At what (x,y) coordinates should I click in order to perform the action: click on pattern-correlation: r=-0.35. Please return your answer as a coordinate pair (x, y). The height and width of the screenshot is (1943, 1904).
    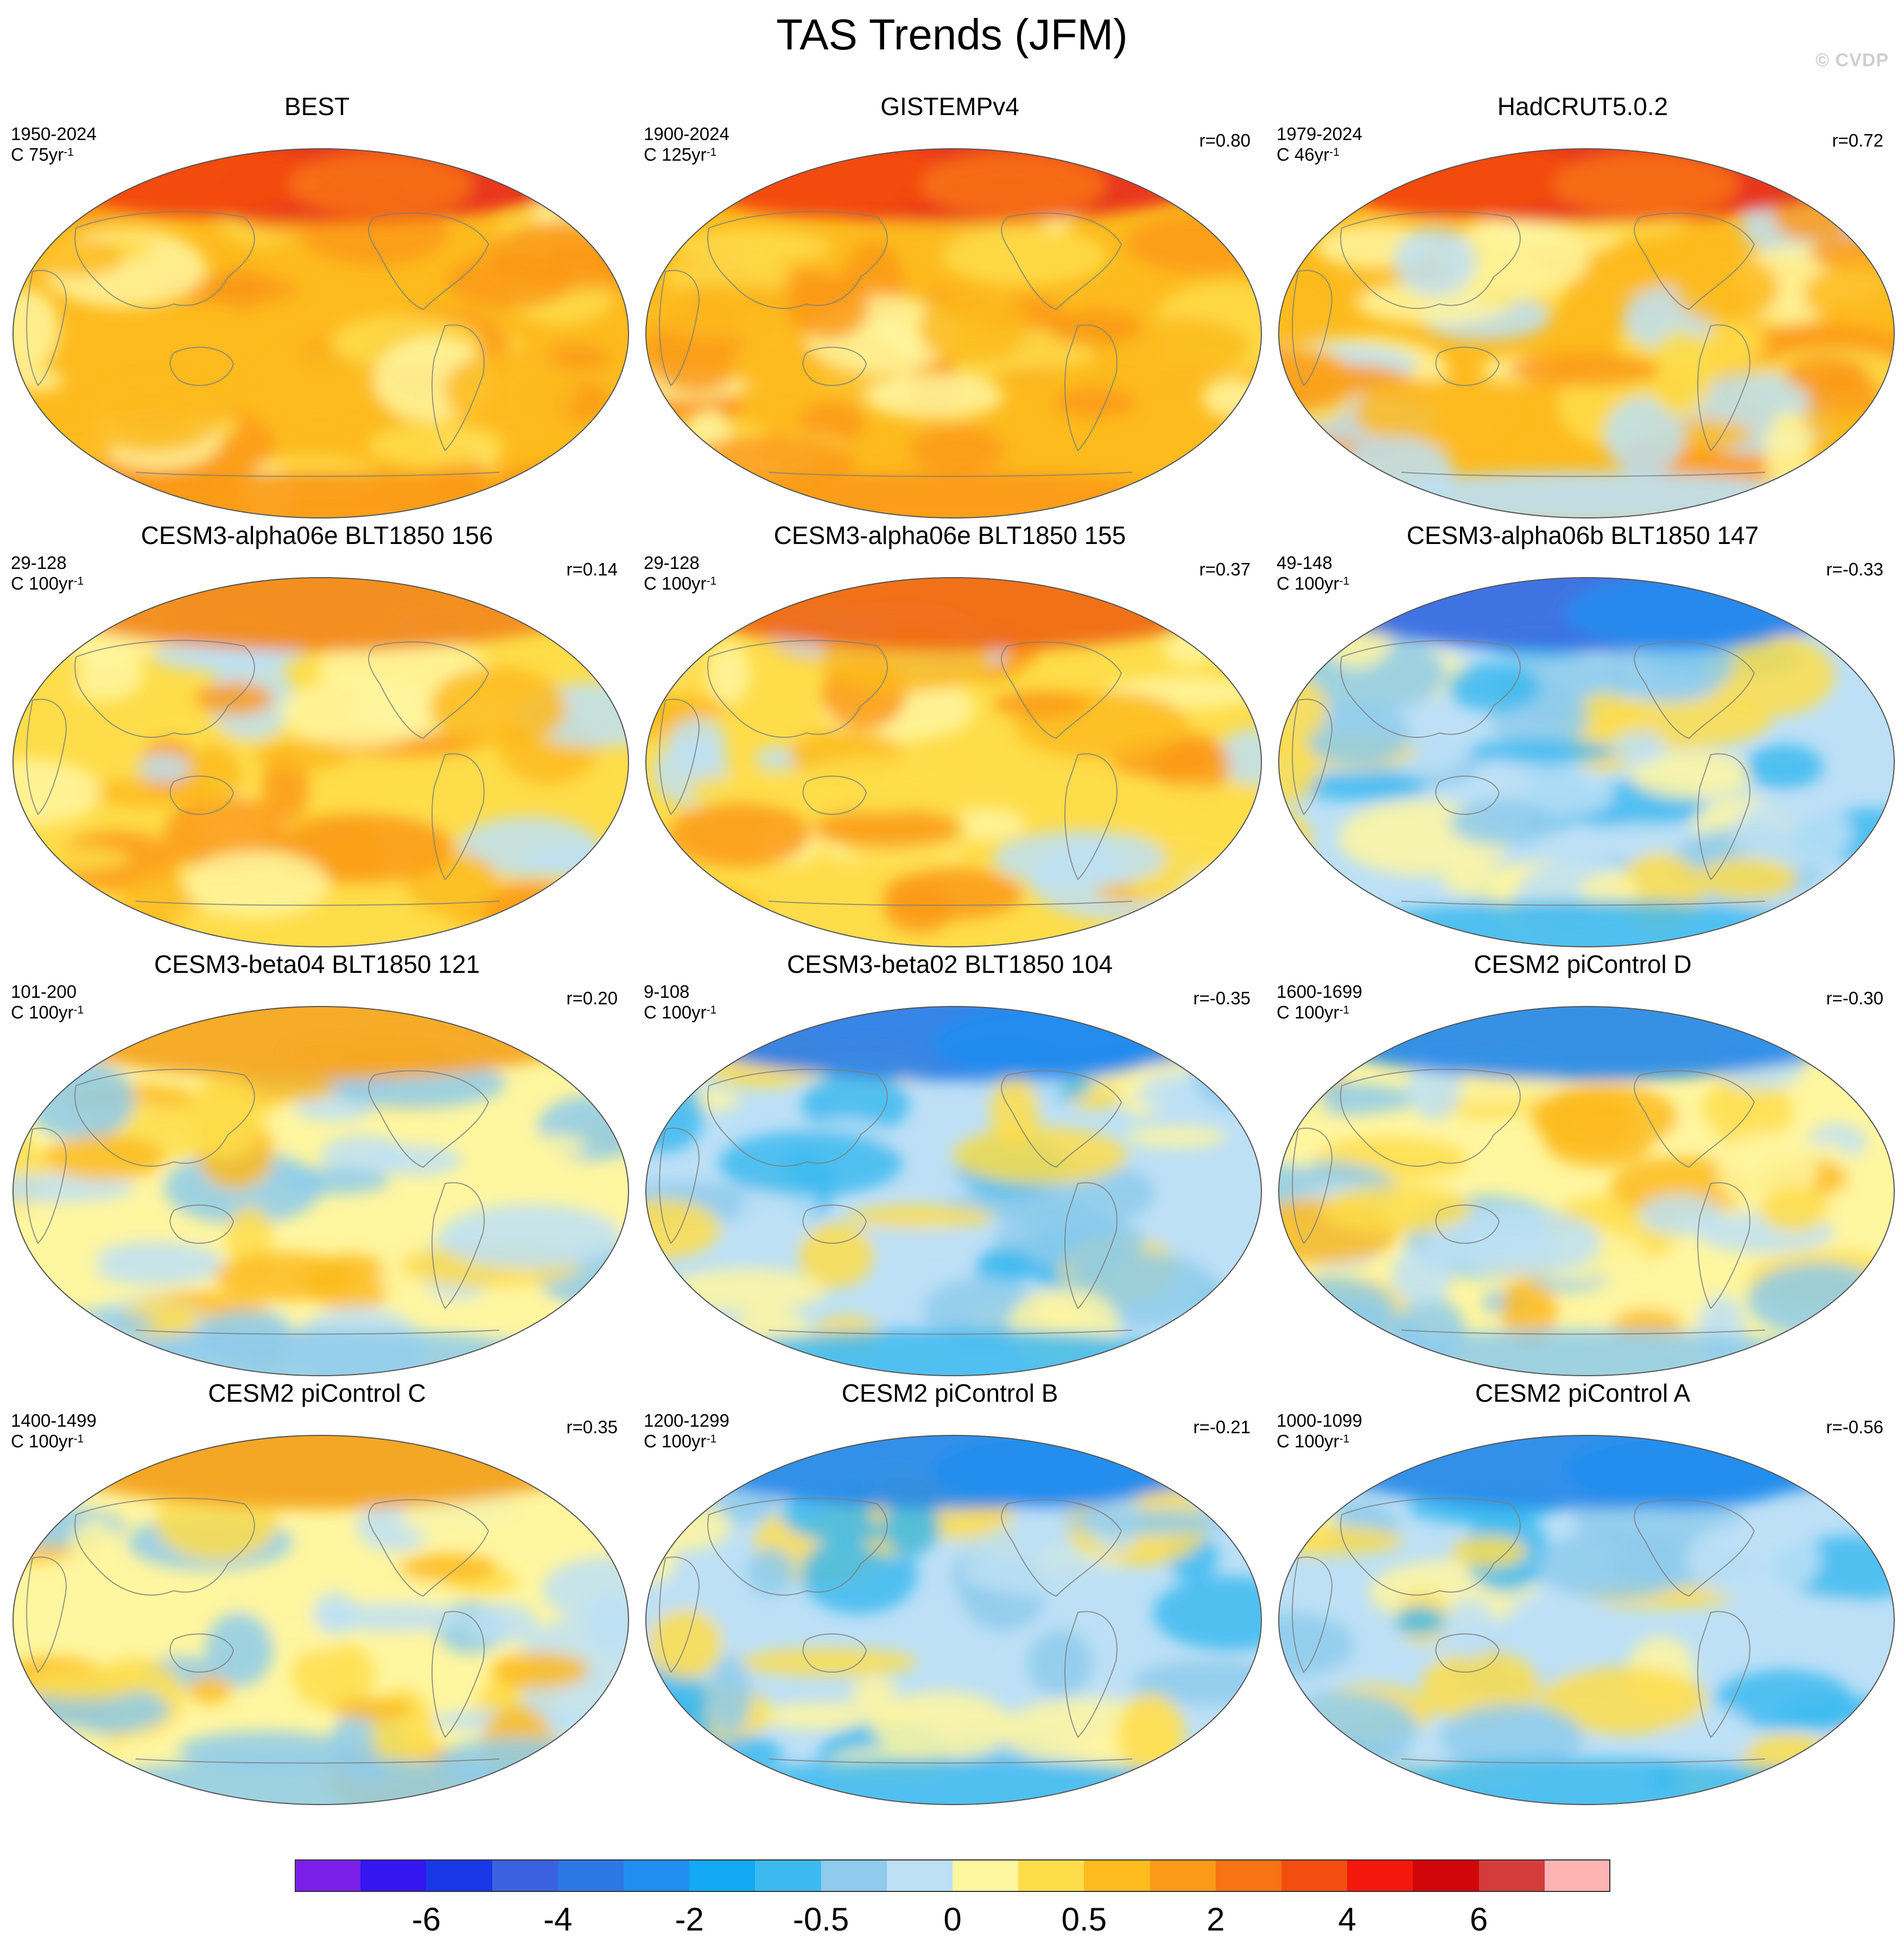
    Looking at the image, I should click on (1222, 998).